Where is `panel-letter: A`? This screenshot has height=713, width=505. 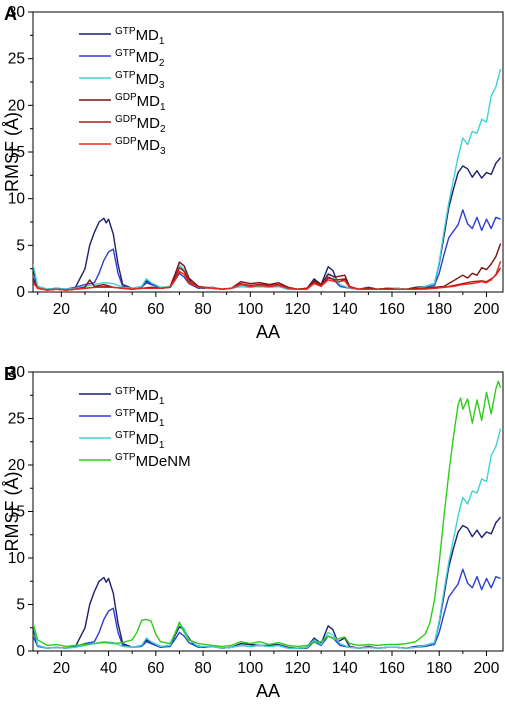
panel-letter: A is located at coordinates (10, 14).